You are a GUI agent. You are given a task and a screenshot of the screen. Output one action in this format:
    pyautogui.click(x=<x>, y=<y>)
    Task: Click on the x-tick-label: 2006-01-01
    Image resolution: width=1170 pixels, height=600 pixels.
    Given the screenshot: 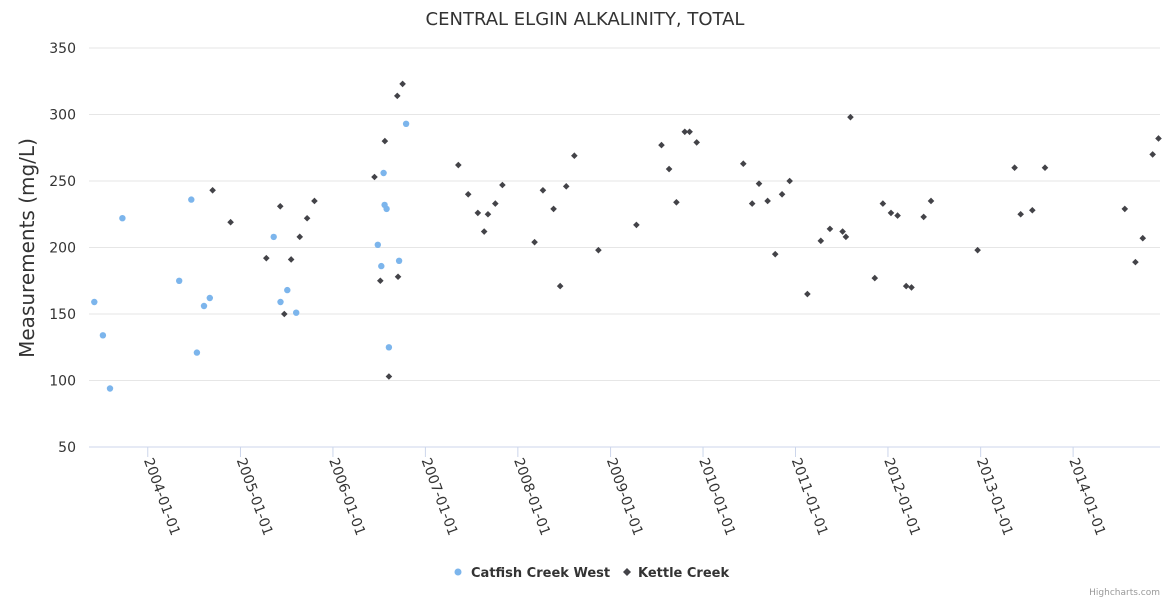 What is the action you would take?
    pyautogui.click(x=346, y=497)
    